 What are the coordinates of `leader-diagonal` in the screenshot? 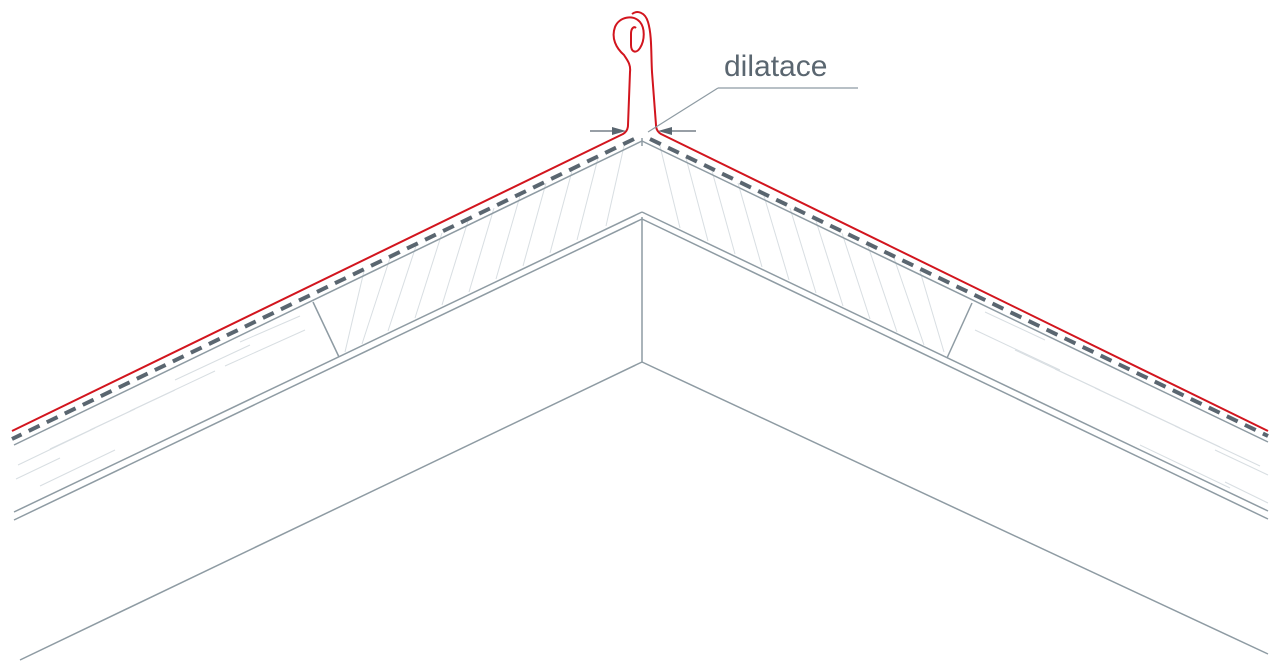 It's located at (683, 110).